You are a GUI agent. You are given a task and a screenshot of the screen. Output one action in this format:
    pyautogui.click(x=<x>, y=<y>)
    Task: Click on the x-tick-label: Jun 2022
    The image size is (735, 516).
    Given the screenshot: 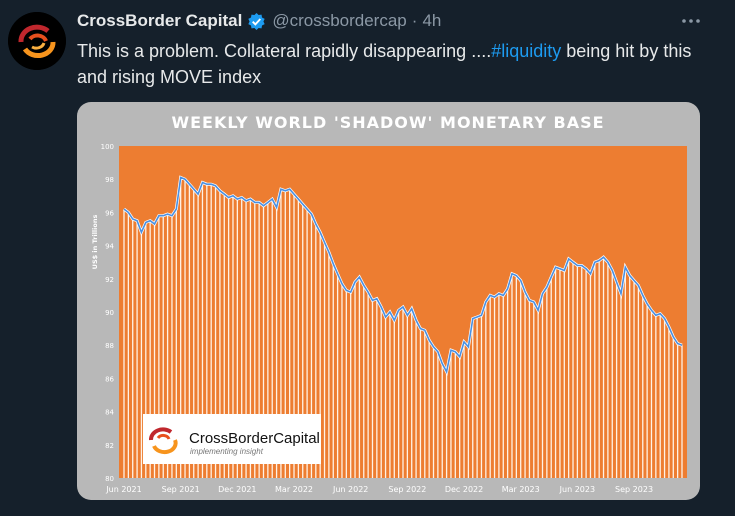 What is the action you would take?
    pyautogui.click(x=350, y=489)
    